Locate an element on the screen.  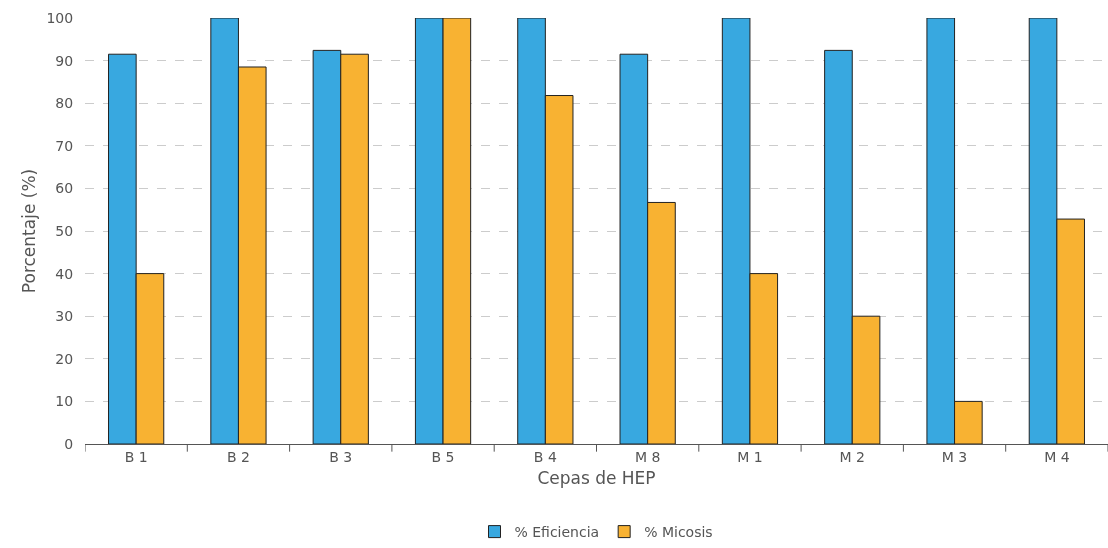
legend-label: % Eficiencia is located at coordinates (557, 532).